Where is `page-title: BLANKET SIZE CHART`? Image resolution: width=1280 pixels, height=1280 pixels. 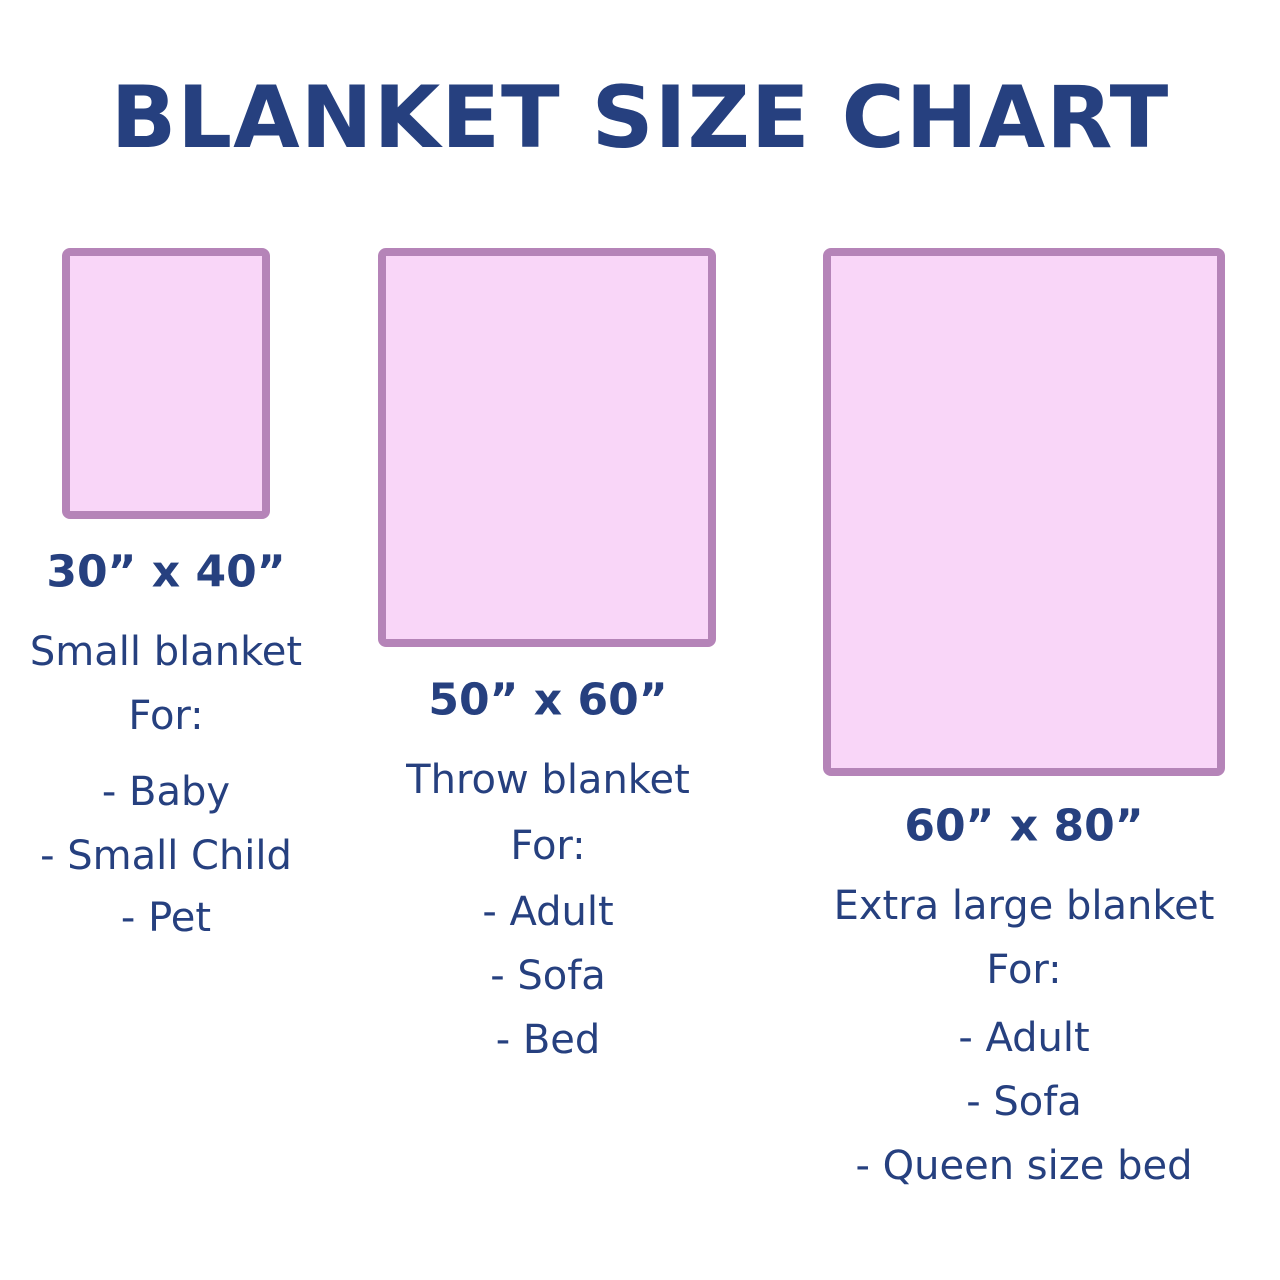
page-title: BLANKET SIZE CHART is located at coordinates (640, 118).